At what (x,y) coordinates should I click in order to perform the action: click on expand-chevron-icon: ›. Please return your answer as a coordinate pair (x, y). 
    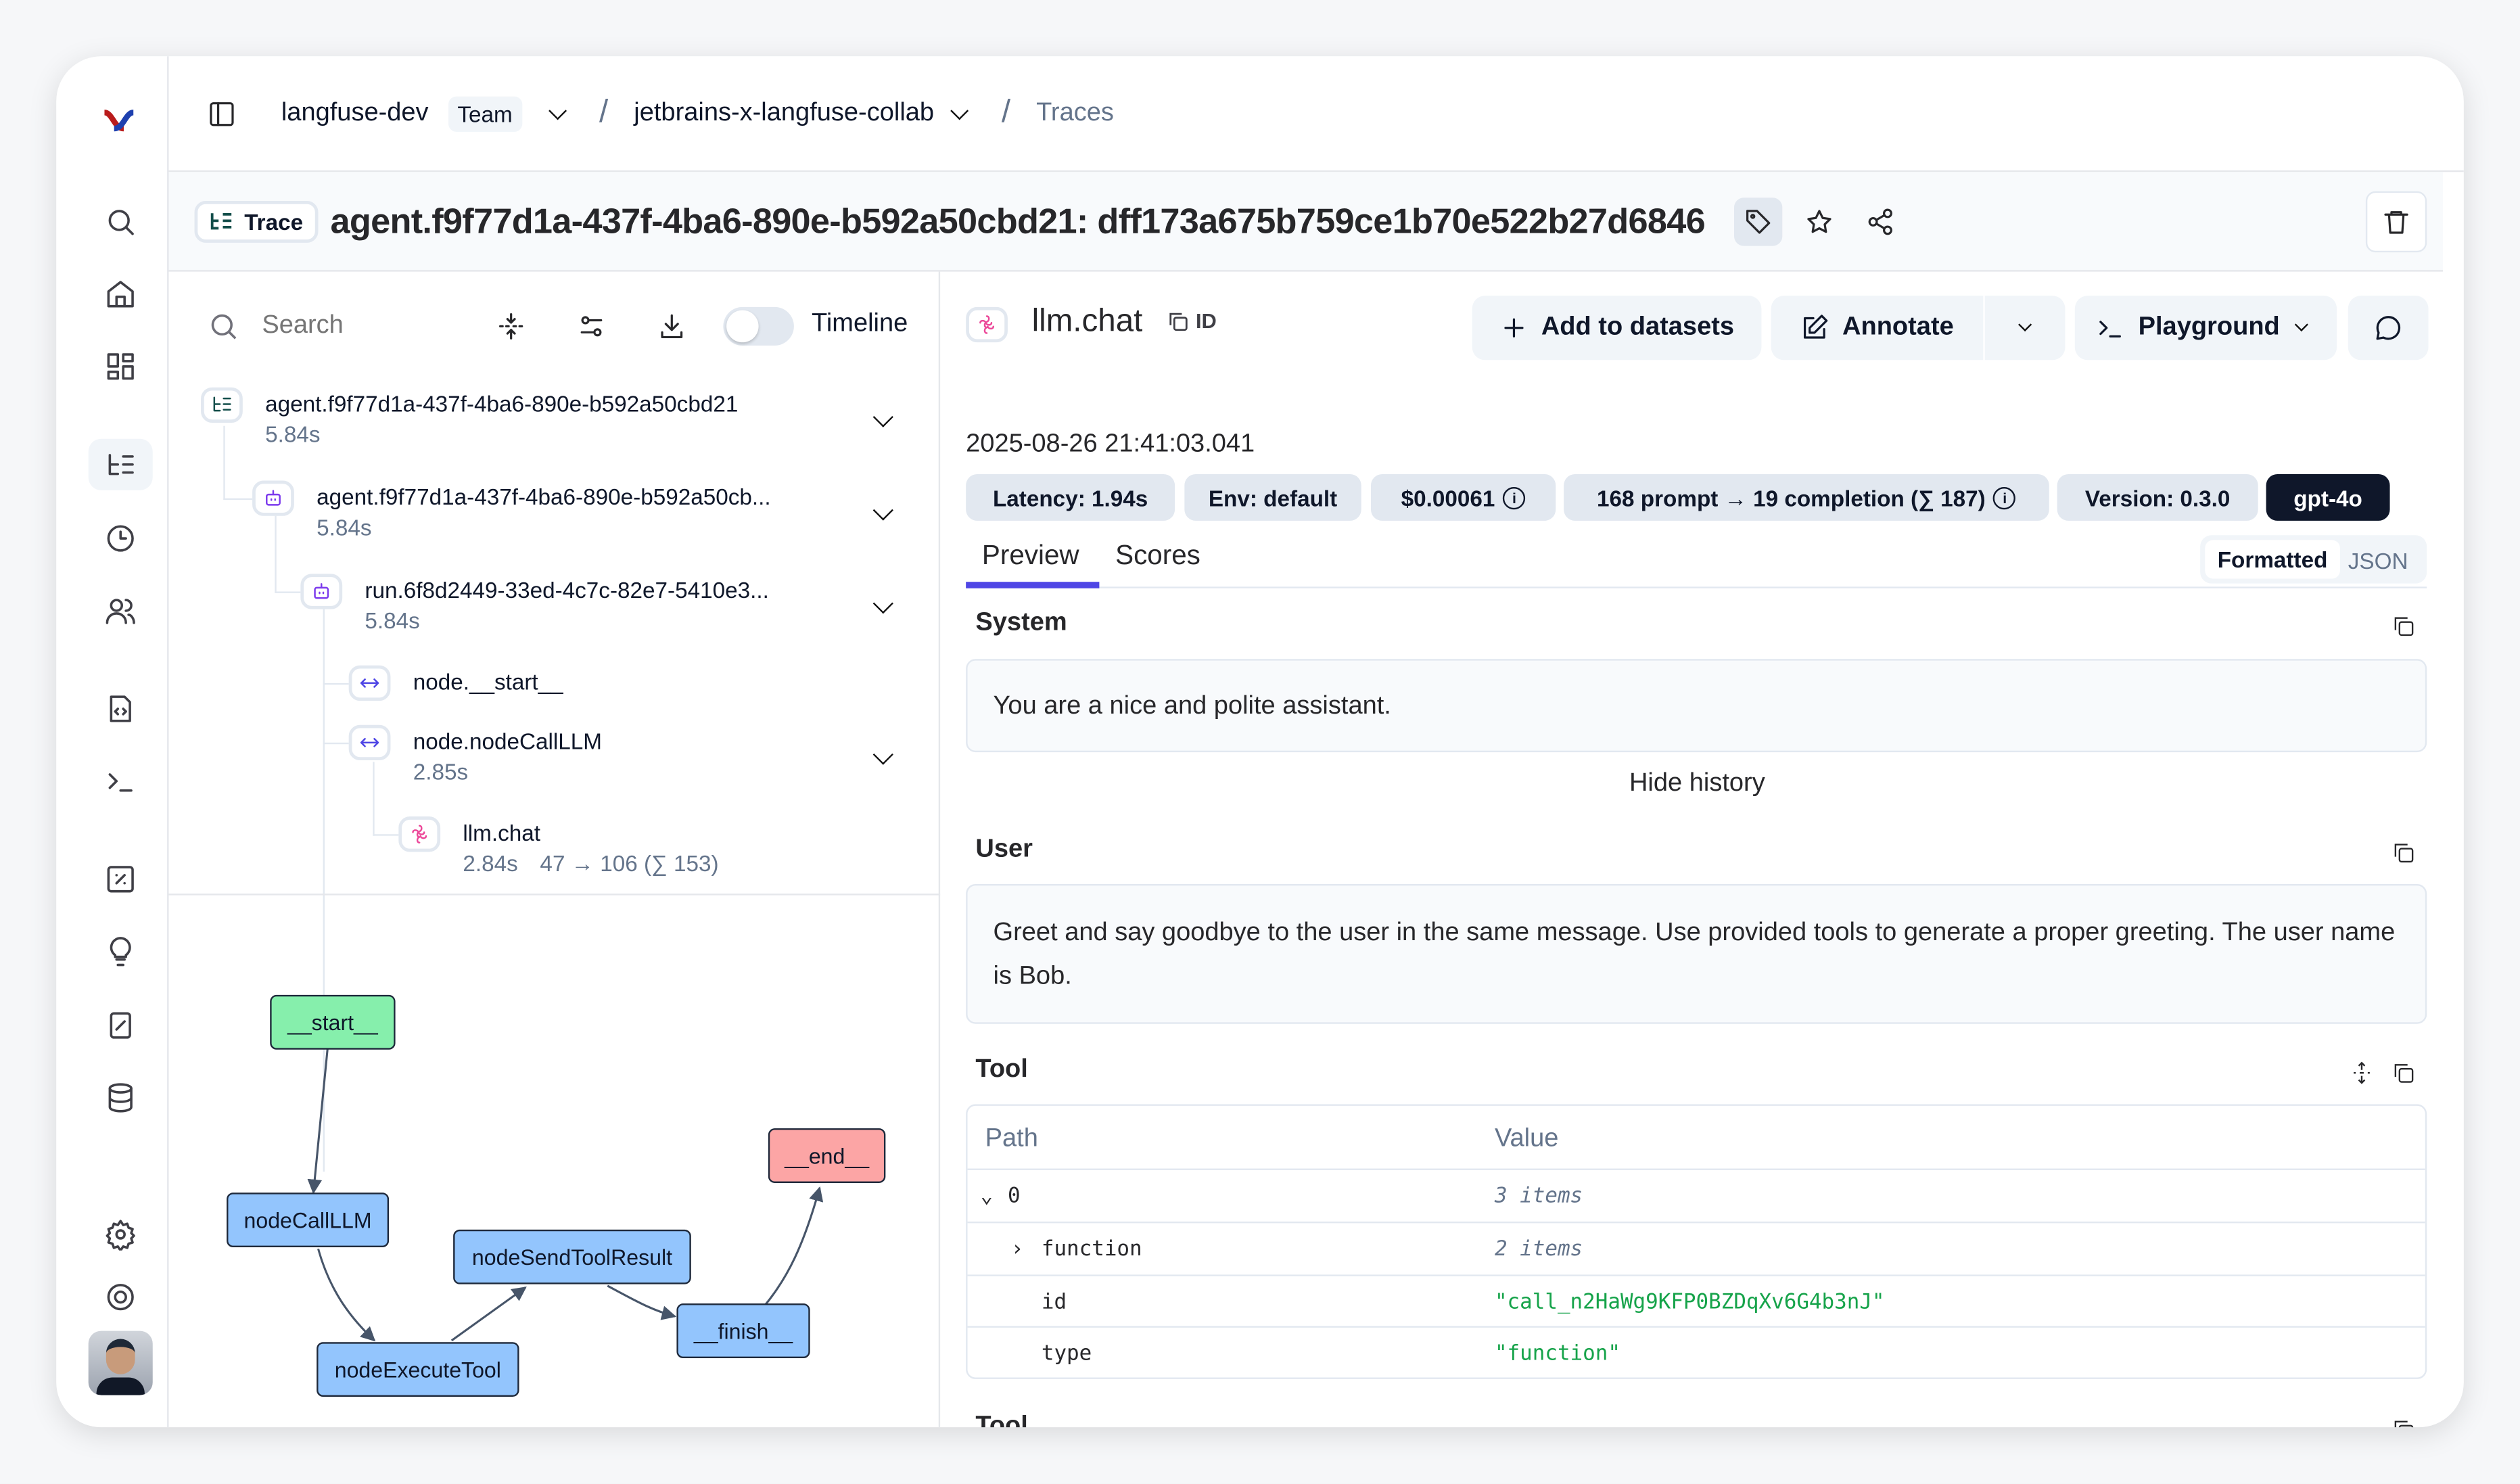
    Looking at the image, I should click on (1017, 1248).